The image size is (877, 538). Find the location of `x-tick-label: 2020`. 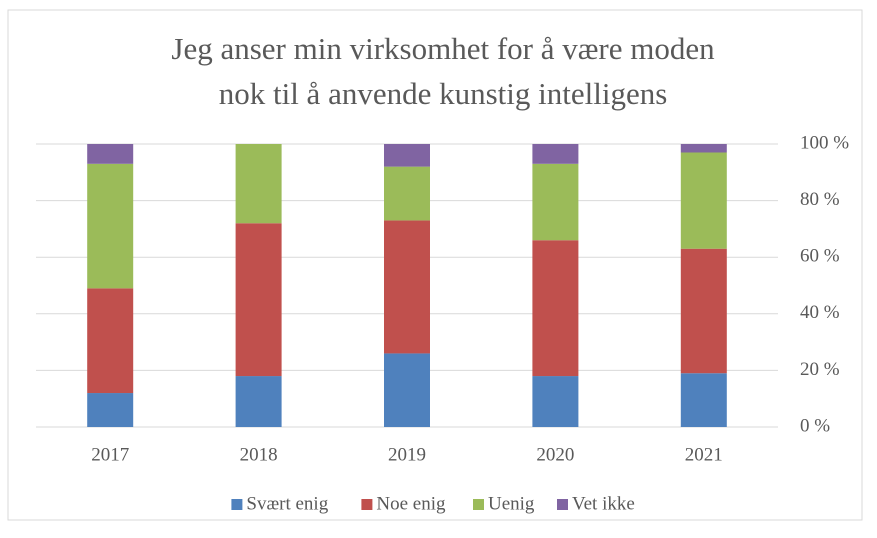

x-tick-label: 2020 is located at coordinates (555, 454).